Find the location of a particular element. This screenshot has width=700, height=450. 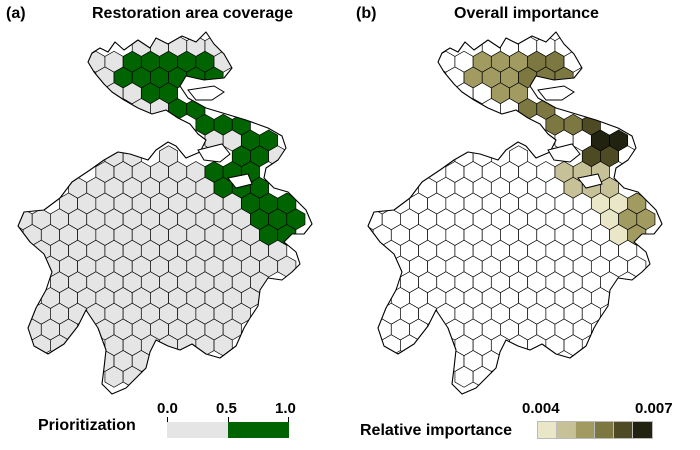

legend-relative-importance-label: Relative importance is located at coordinates (436, 430).